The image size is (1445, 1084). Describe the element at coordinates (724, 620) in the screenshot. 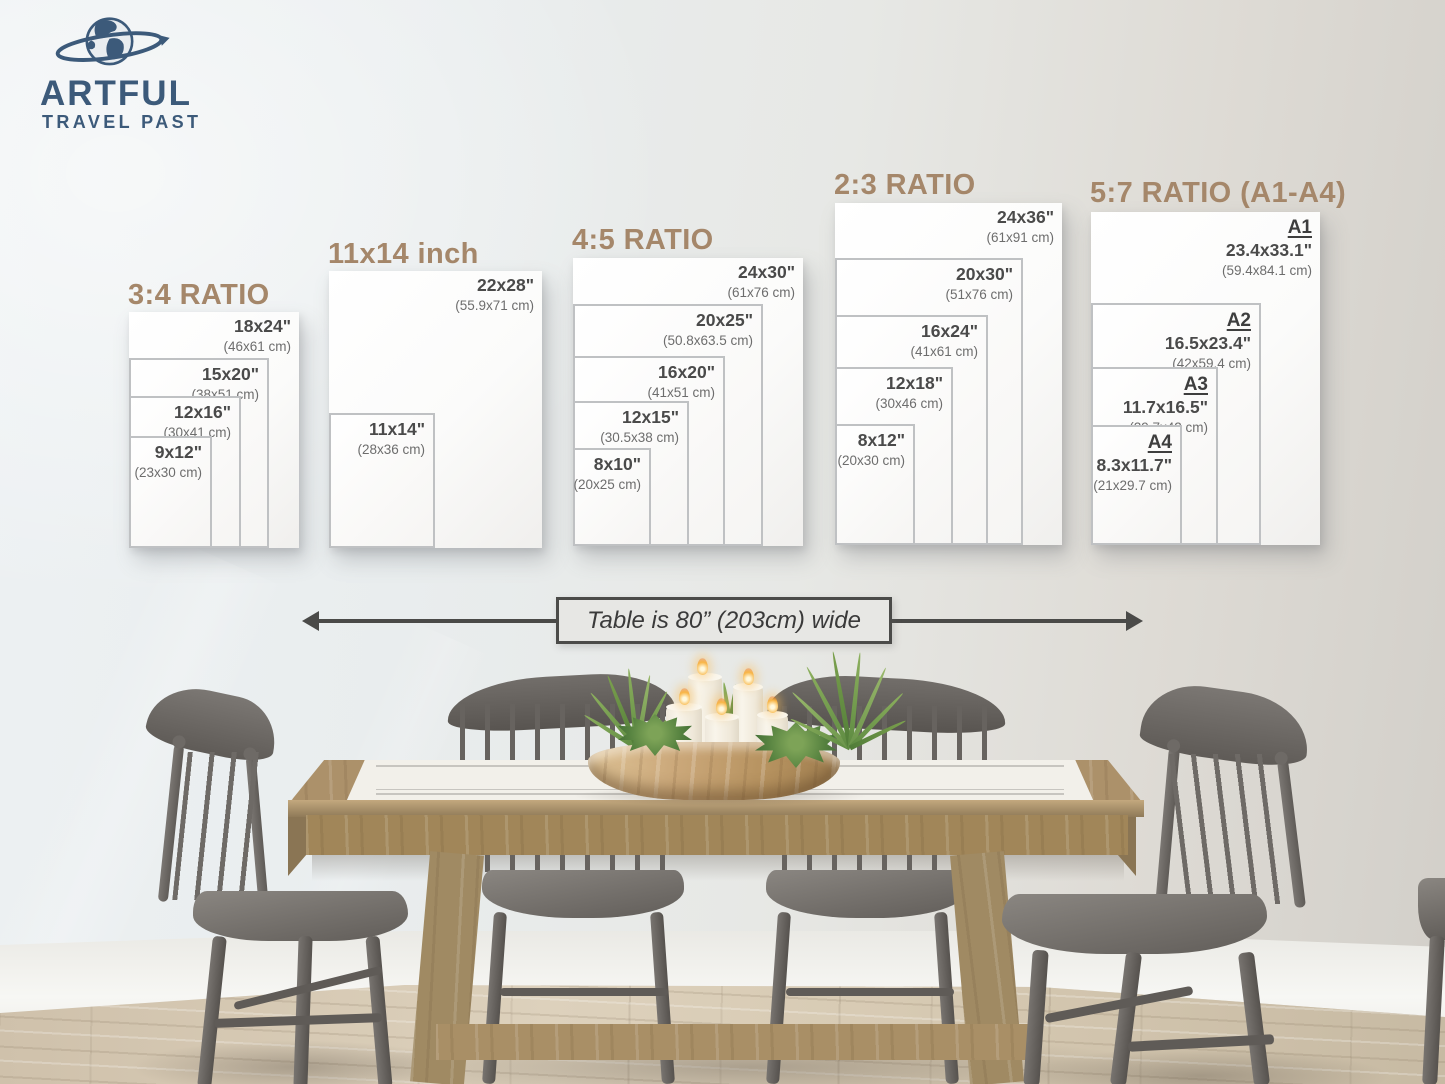

I see `table-width-note: Table is 80” (203cm) wide` at that location.